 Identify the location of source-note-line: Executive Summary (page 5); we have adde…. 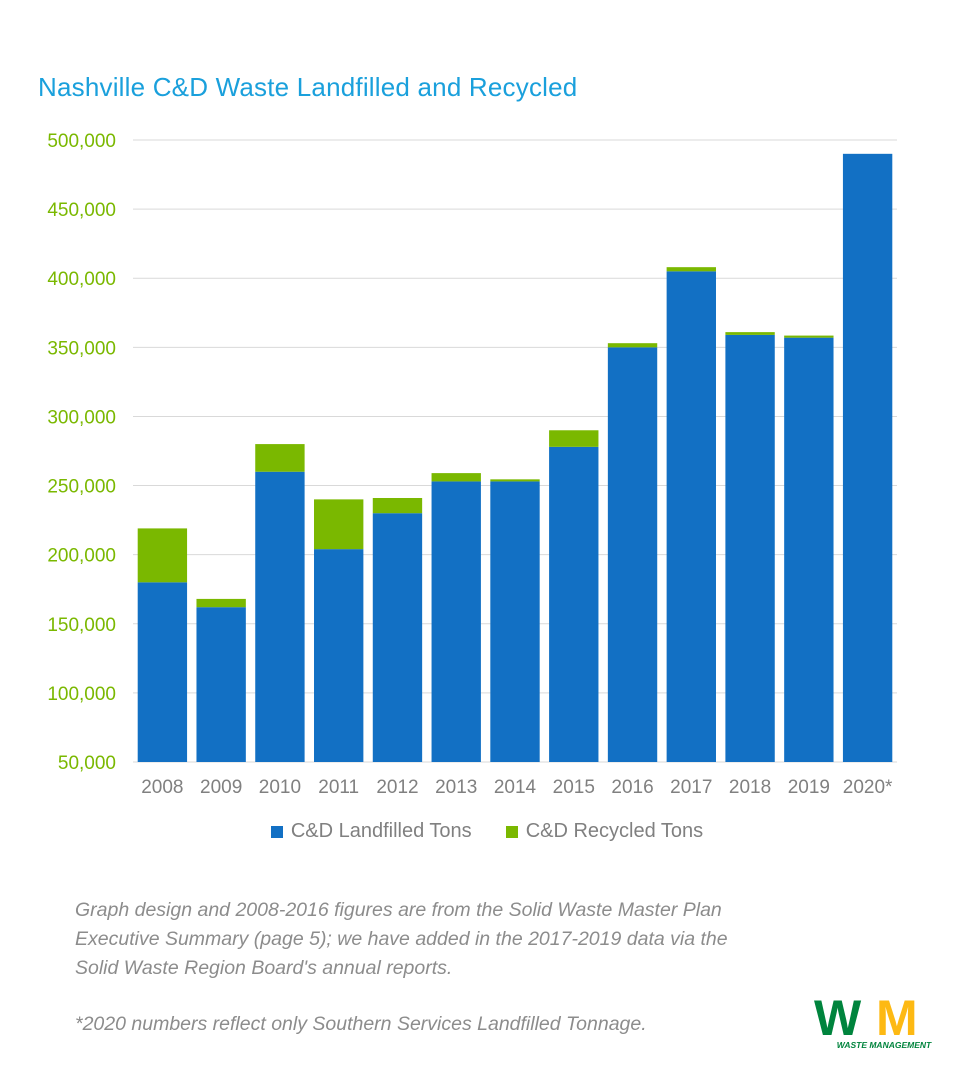
(401, 939).